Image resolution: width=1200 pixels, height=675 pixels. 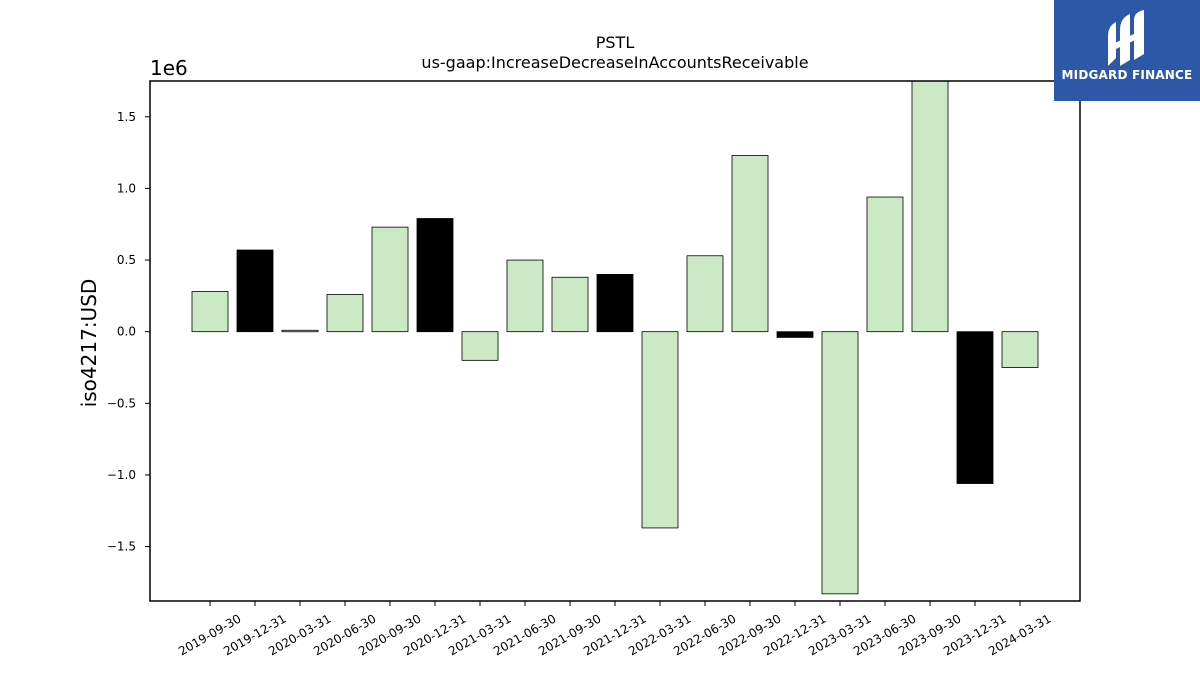 What do you see at coordinates (615, 42) in the screenshot?
I see `chart-title: PSTL` at bounding box center [615, 42].